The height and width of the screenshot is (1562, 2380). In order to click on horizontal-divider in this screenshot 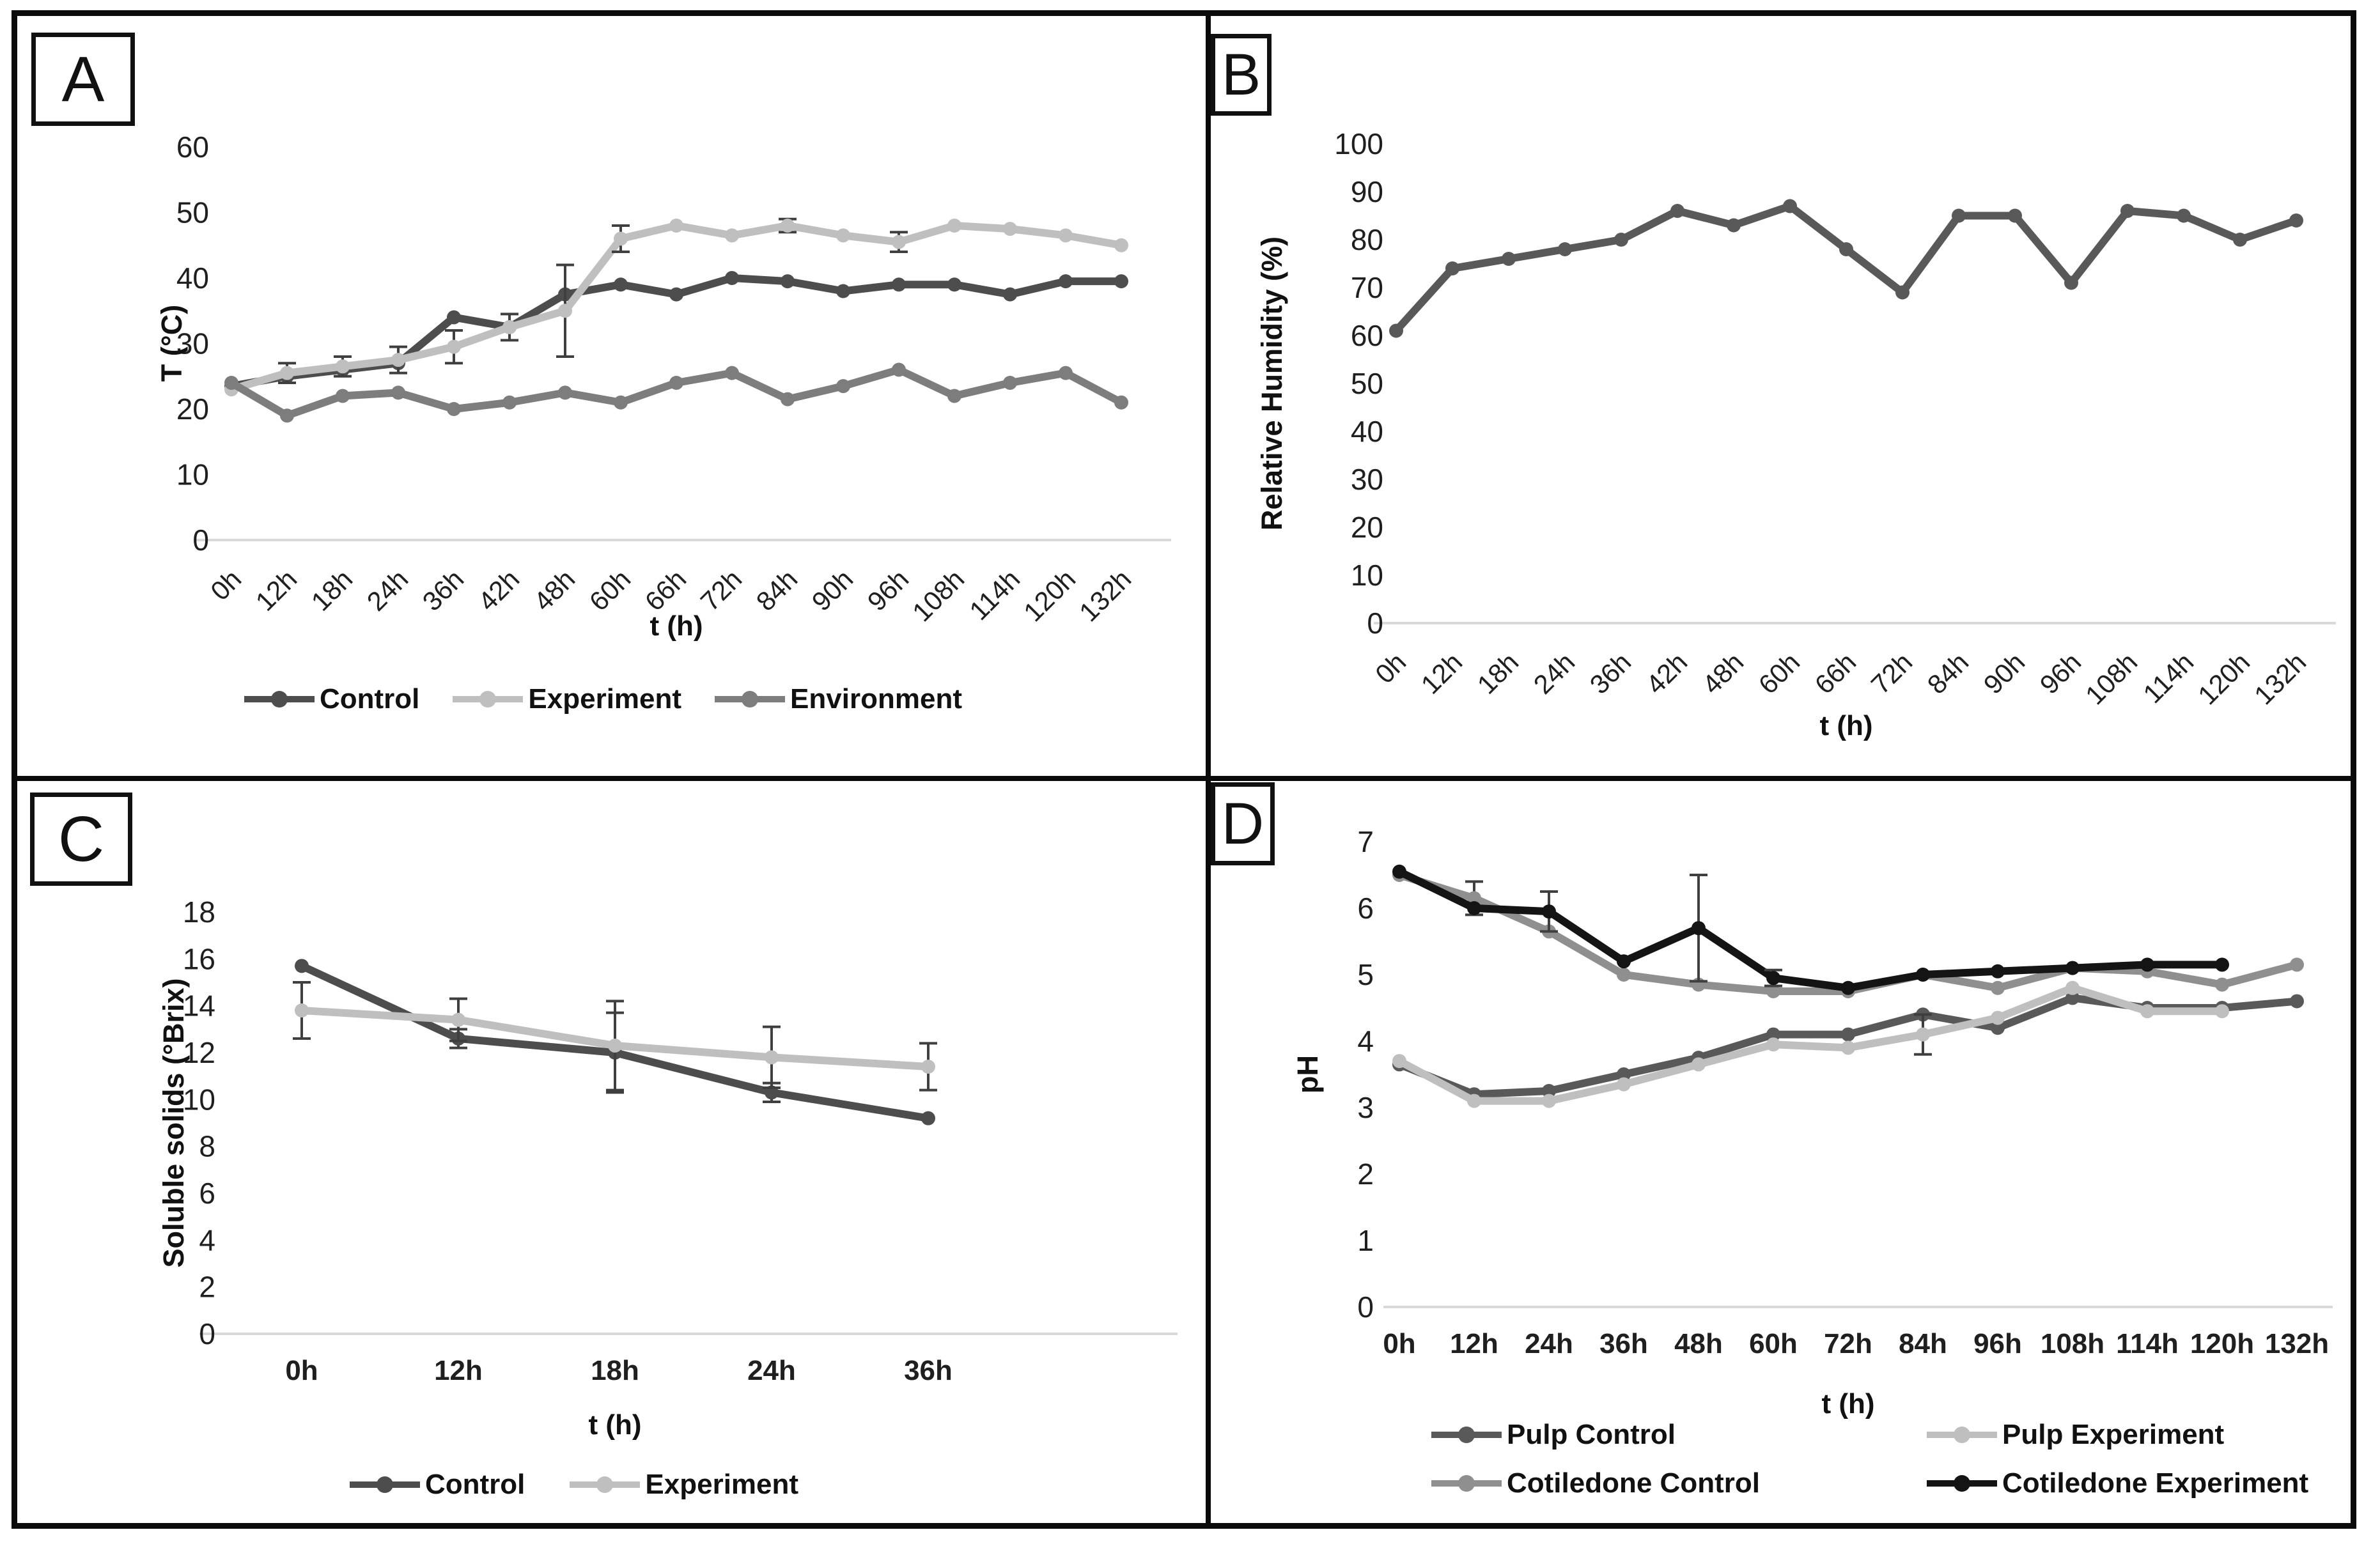, I will do `click(1184, 778)`.